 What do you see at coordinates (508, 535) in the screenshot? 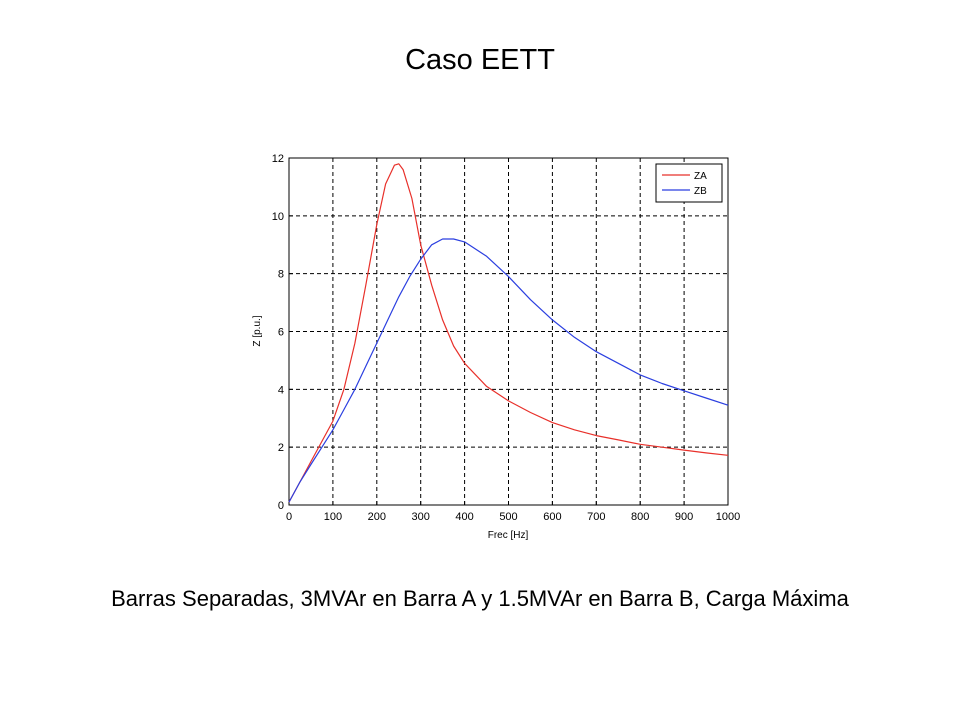
I see `x-axis-label: Frec [Hz]` at bounding box center [508, 535].